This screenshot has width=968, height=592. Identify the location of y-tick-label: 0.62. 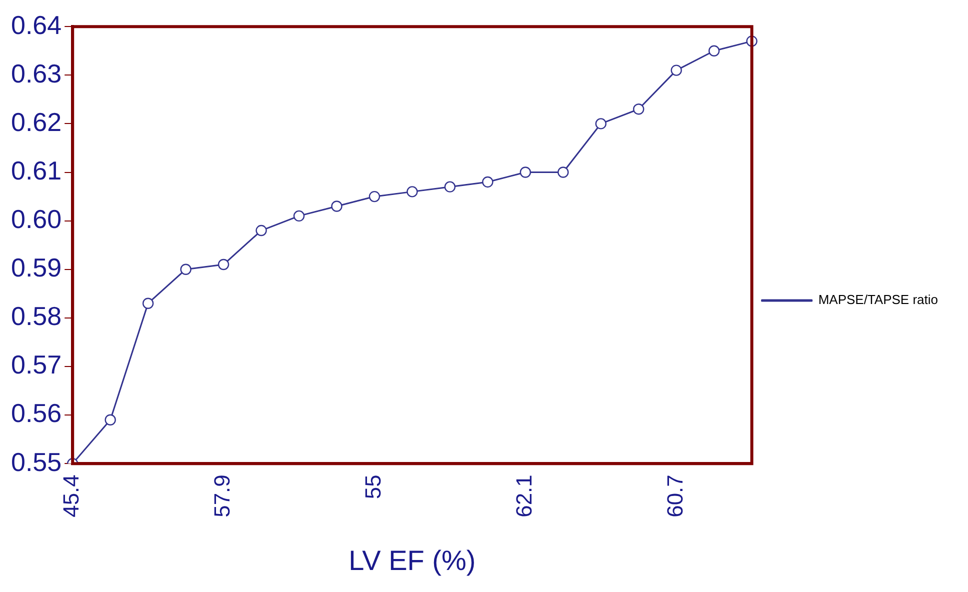
(36, 121).